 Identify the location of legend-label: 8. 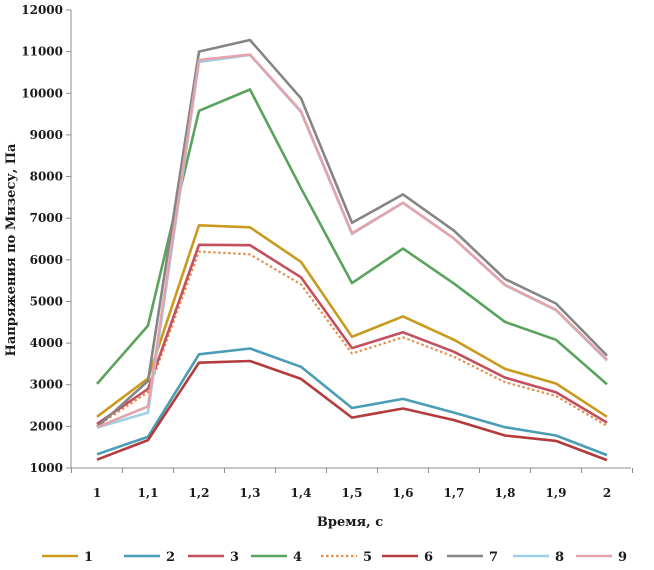
(559, 557).